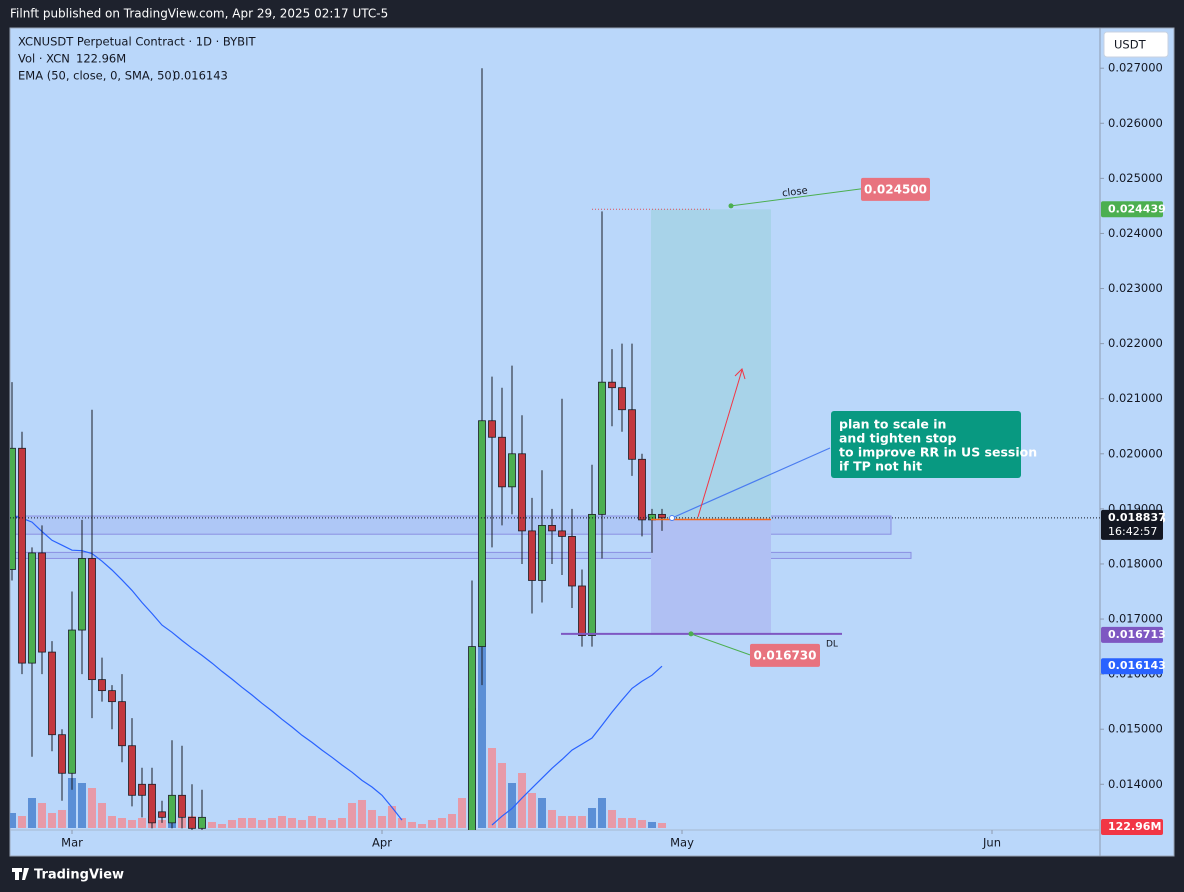  I want to click on dl-note-box, so click(785, 655).